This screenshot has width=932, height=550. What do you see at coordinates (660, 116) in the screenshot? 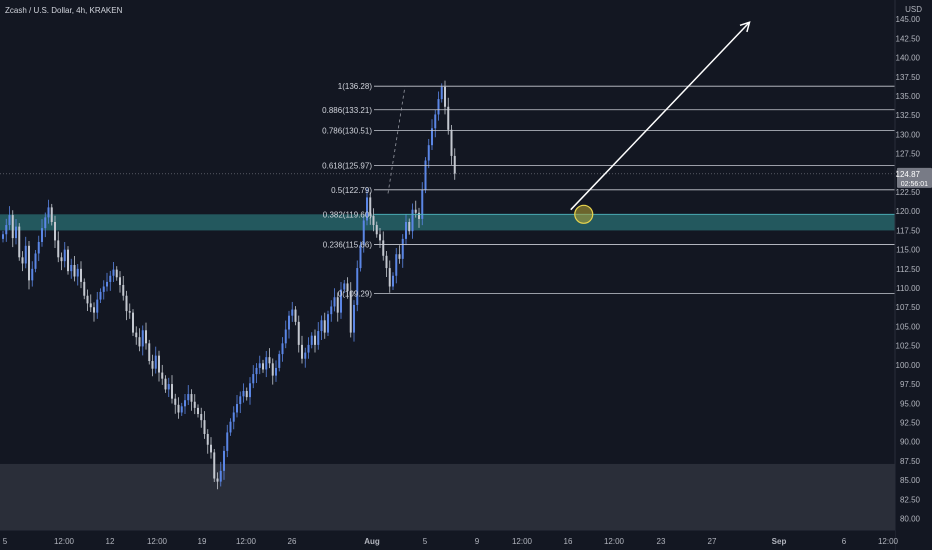
I see `projection-arrow-line` at bounding box center [660, 116].